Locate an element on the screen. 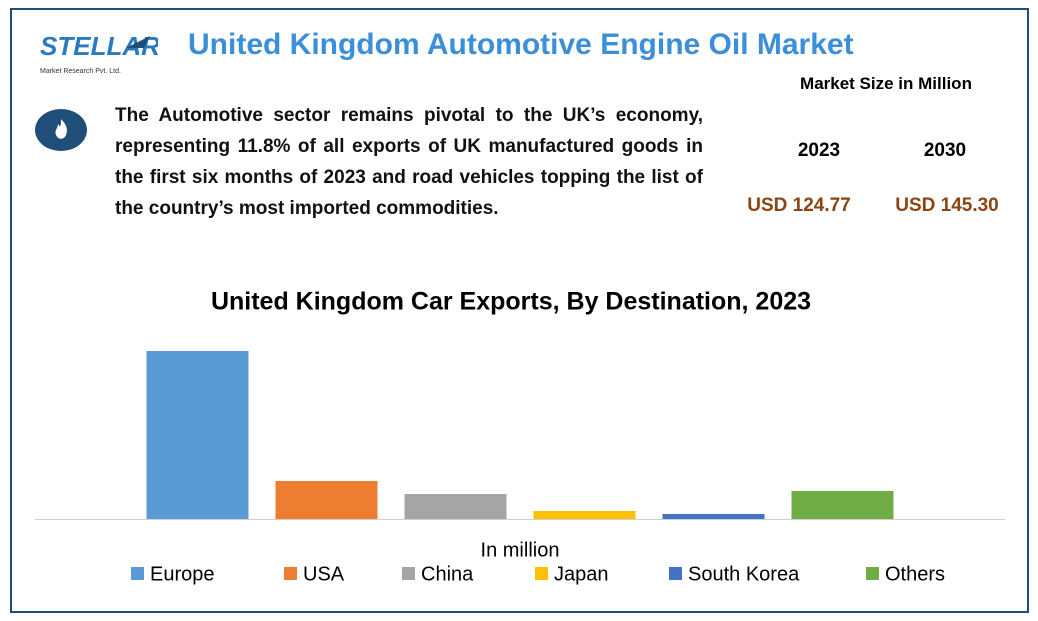 The width and height of the screenshot is (1038, 621). year: 2030 is located at coordinates (945, 150).